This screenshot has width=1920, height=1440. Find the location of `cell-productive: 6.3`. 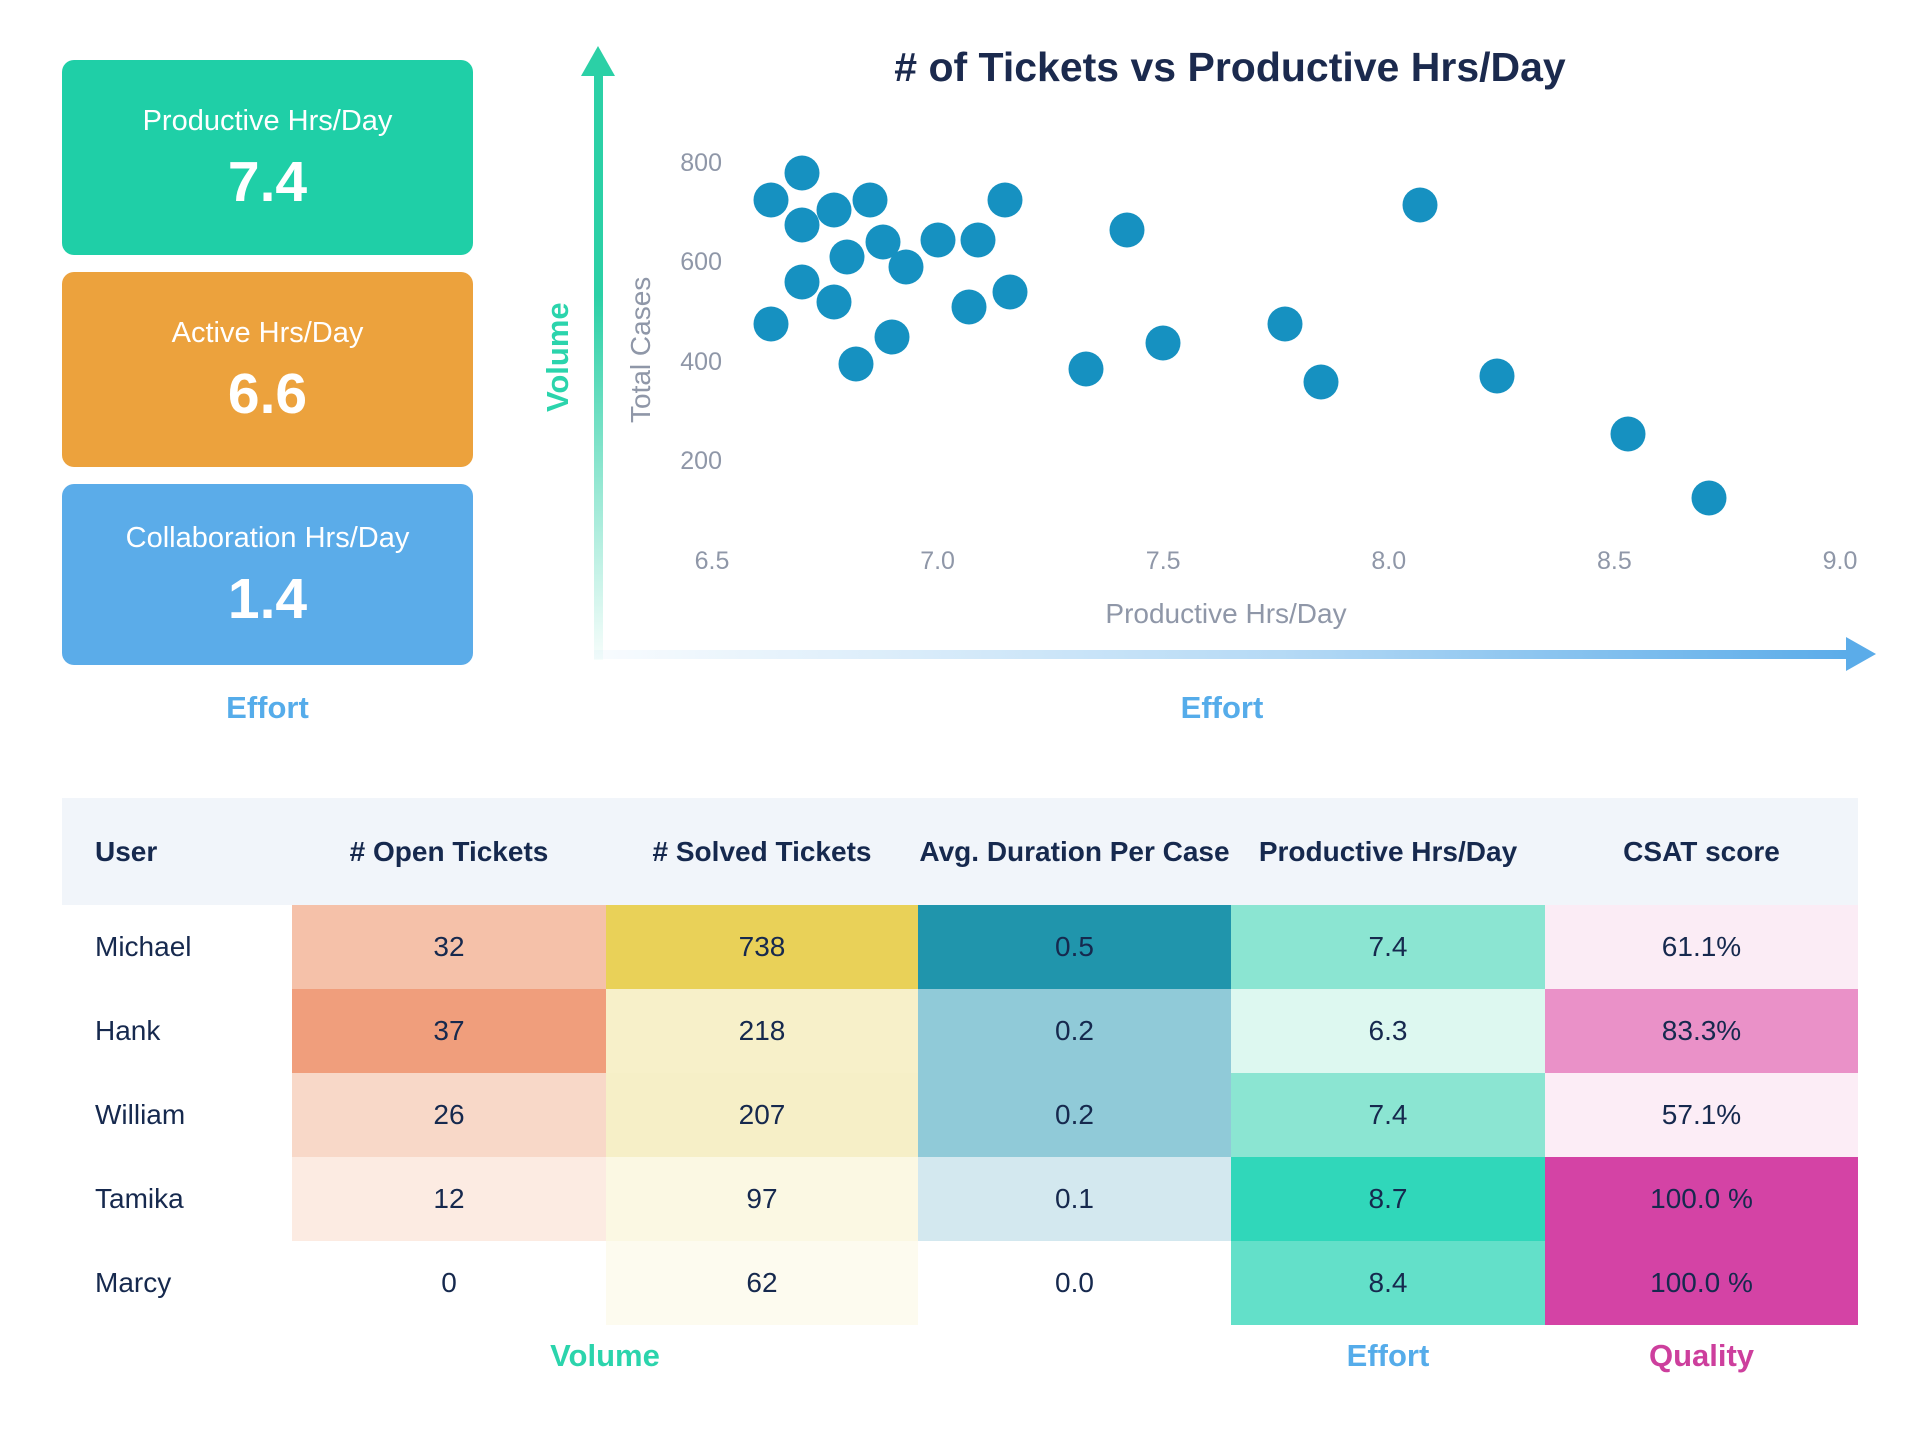

cell-productive: 6.3 is located at coordinates (1388, 1031).